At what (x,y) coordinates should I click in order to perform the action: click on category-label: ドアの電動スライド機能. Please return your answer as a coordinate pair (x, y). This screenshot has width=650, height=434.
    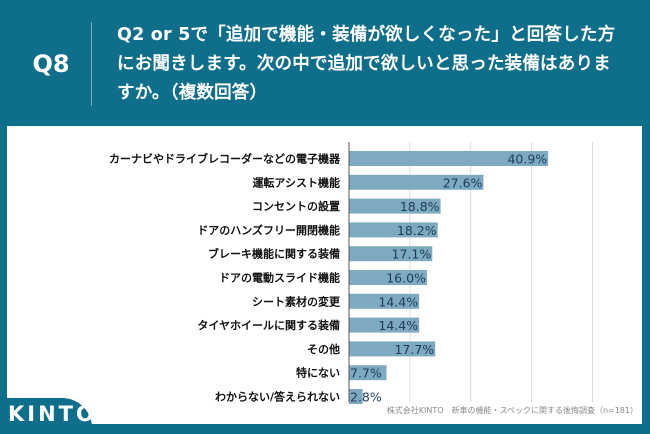
    Looking at the image, I should click on (279, 278).